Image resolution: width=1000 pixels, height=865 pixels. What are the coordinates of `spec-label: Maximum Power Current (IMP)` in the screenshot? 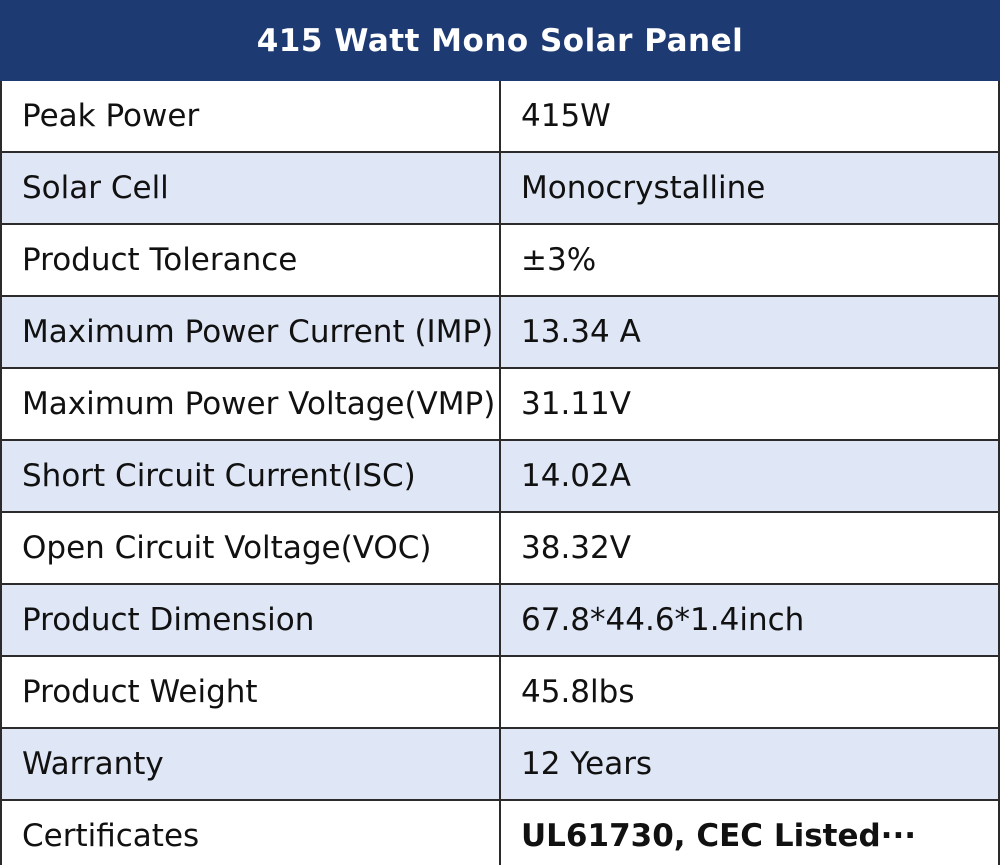 It's located at (250, 332).